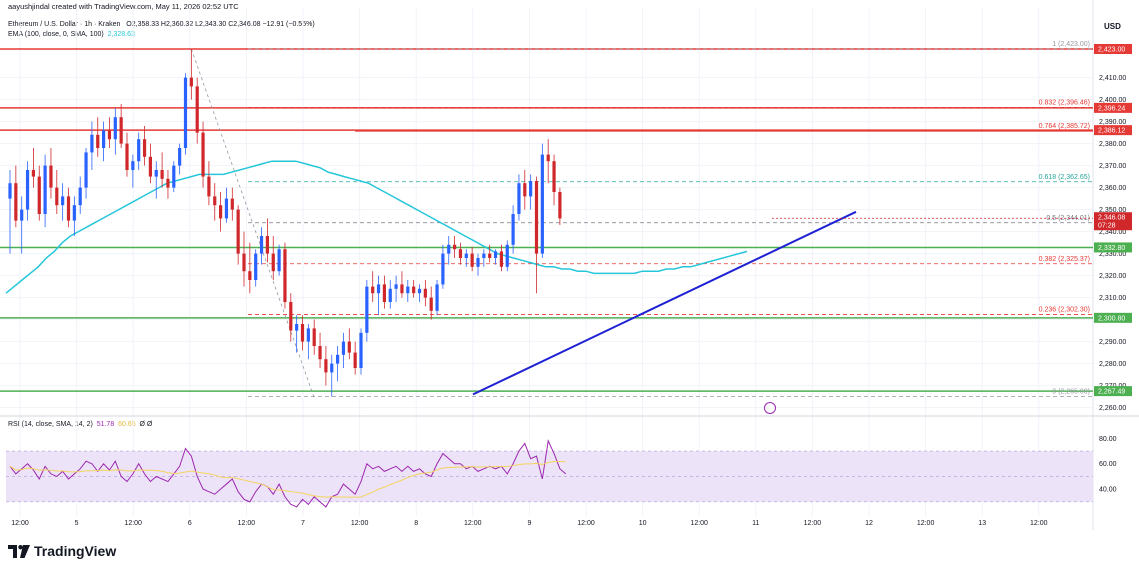  I want to click on time-tick-label: 7, so click(303, 523).